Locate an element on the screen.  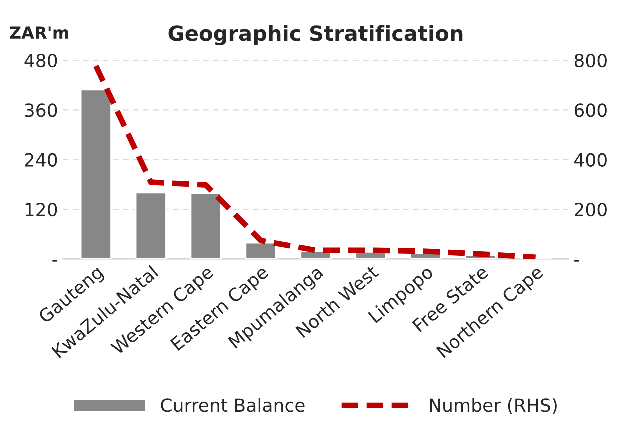
y-tick-label: - is located at coordinates (55, 261).